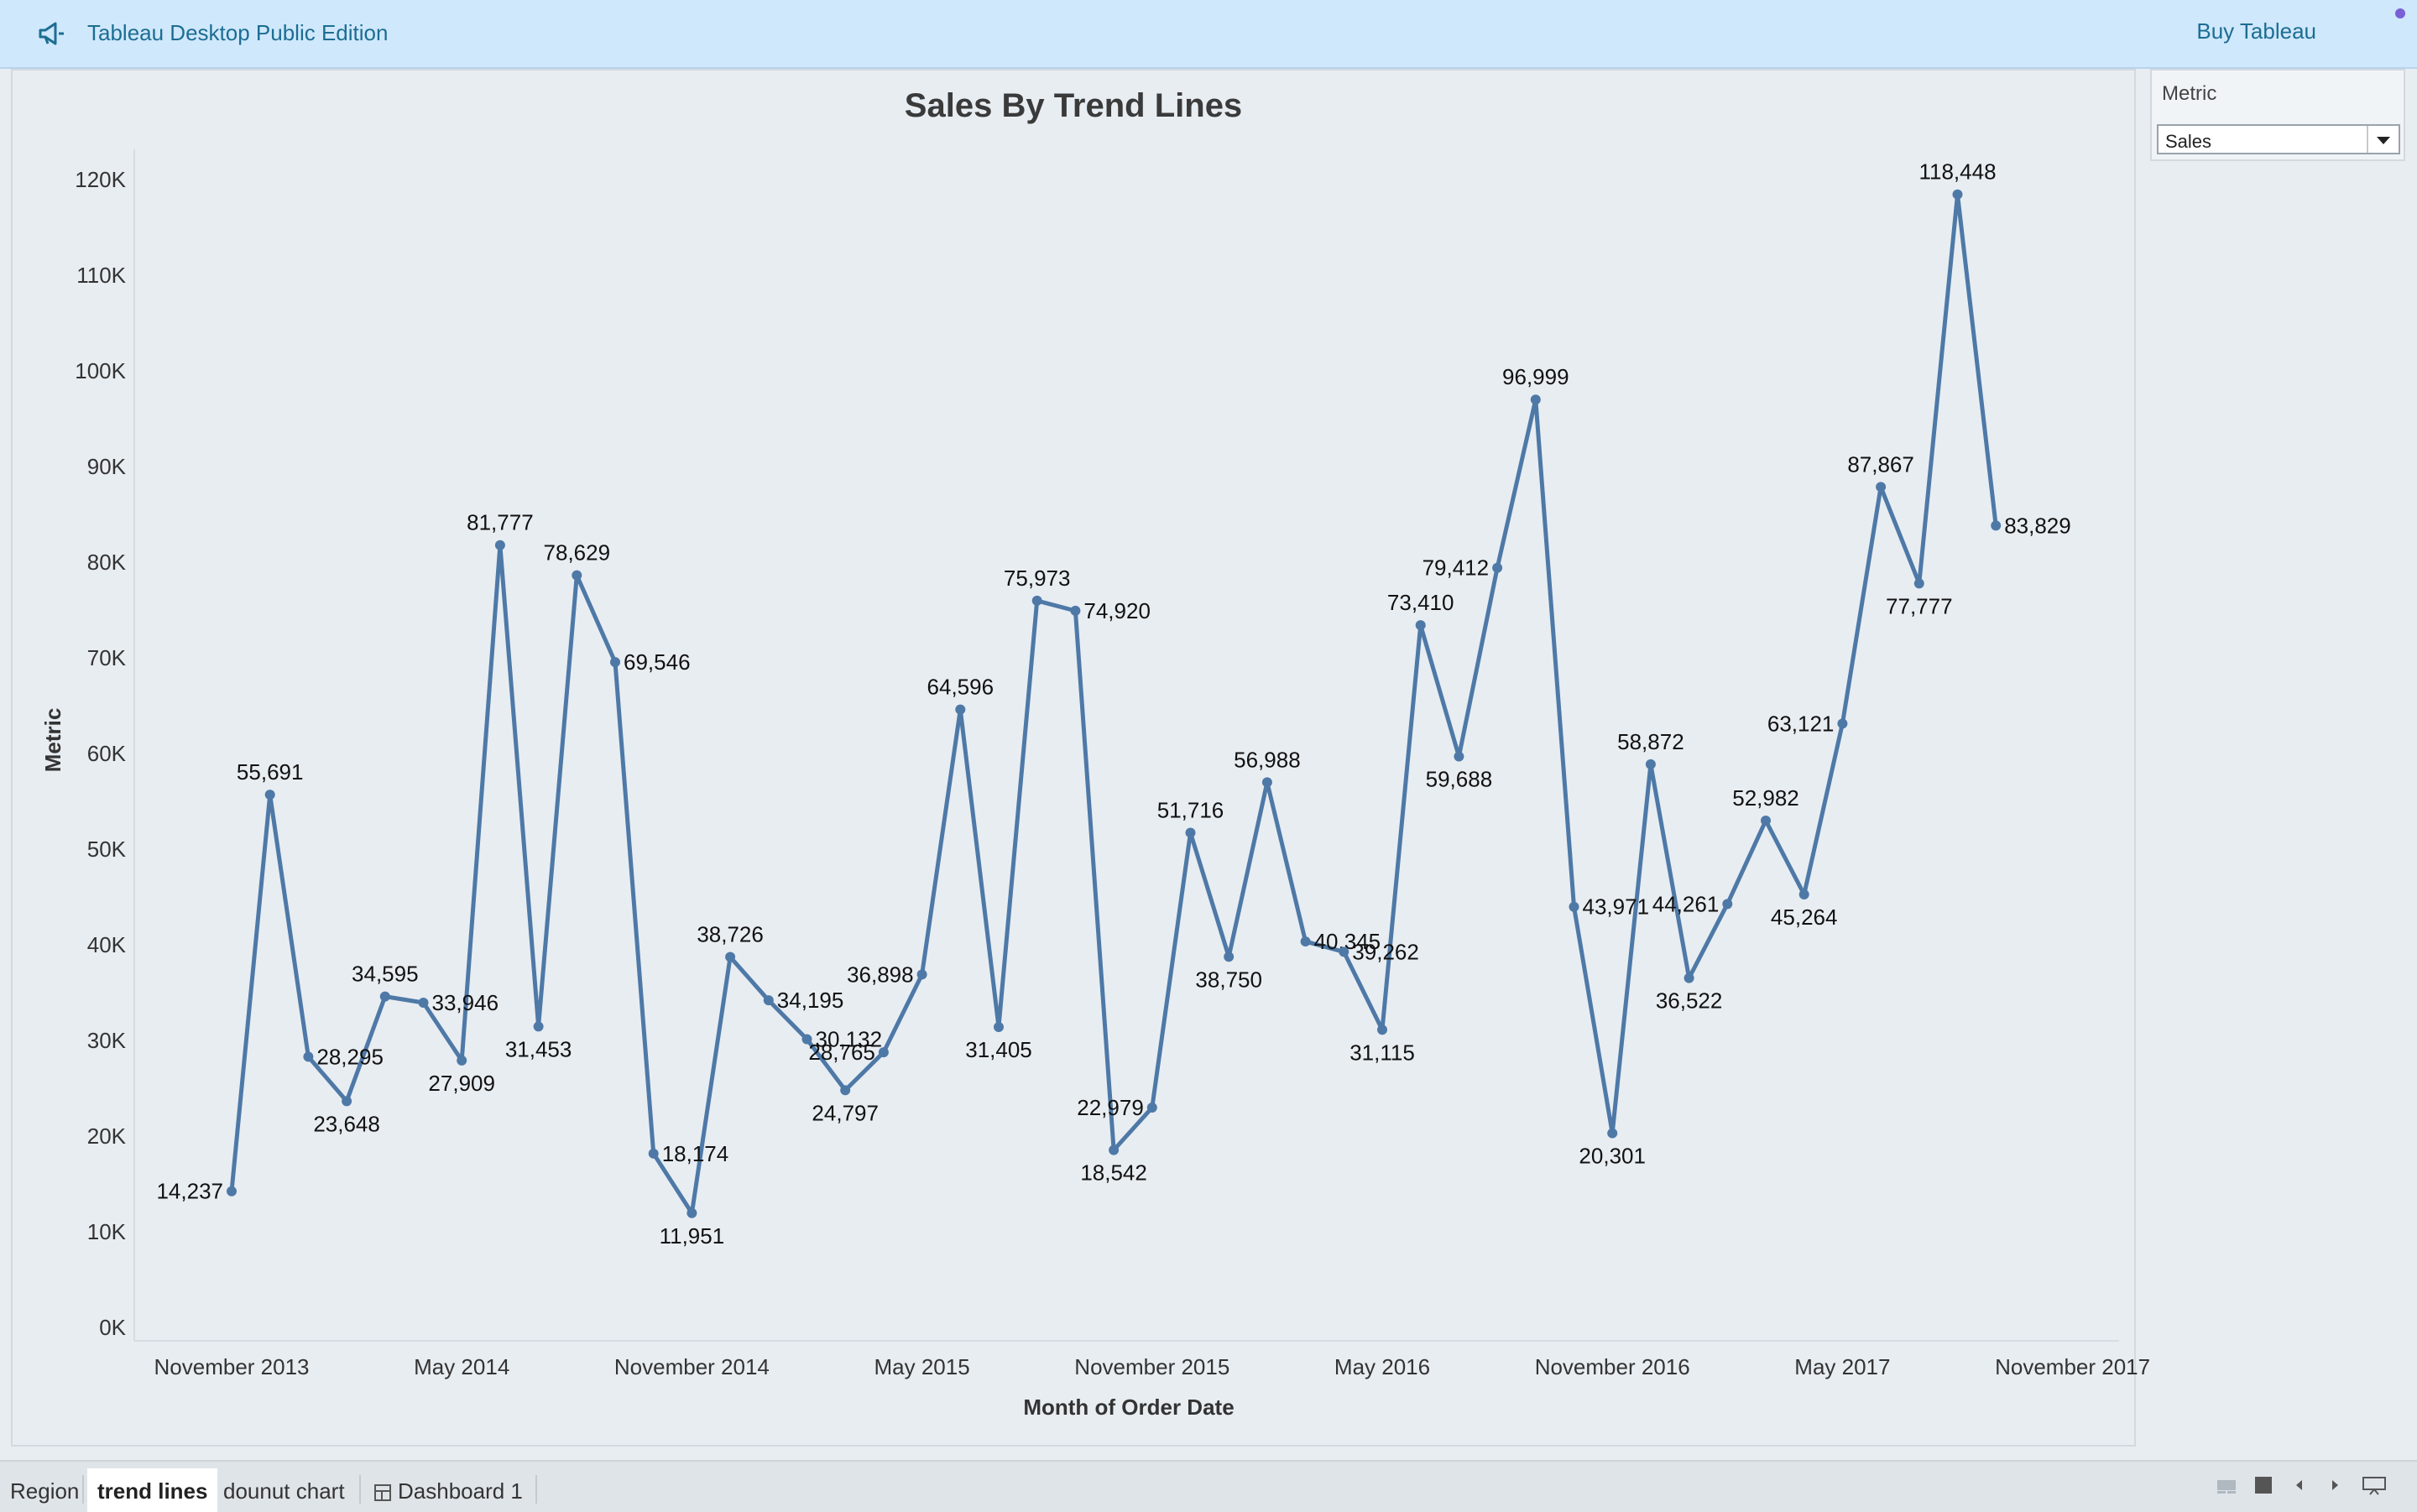 The height and width of the screenshot is (1512, 2417). What do you see at coordinates (1880, 464) in the screenshot?
I see `data-label: 87,867` at bounding box center [1880, 464].